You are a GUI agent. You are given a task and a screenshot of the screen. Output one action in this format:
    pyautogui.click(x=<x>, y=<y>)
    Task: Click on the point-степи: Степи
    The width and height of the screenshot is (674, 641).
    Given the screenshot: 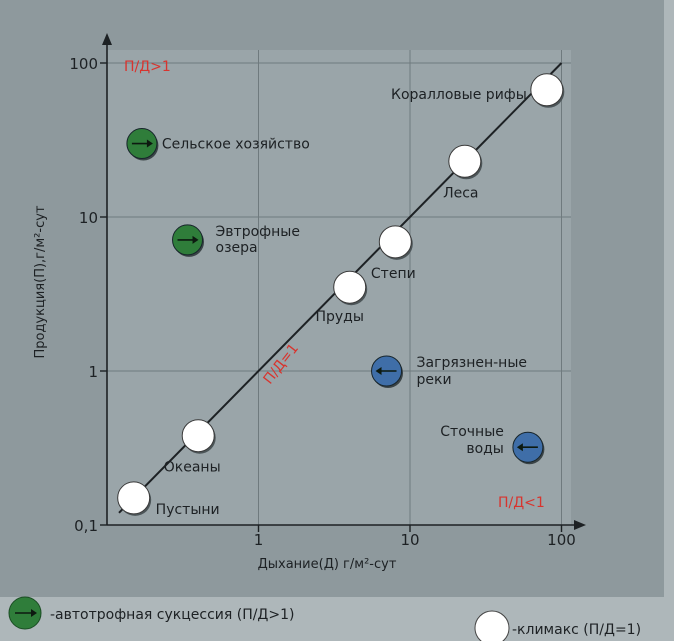 What is the action you would take?
    pyautogui.click(x=393, y=253)
    